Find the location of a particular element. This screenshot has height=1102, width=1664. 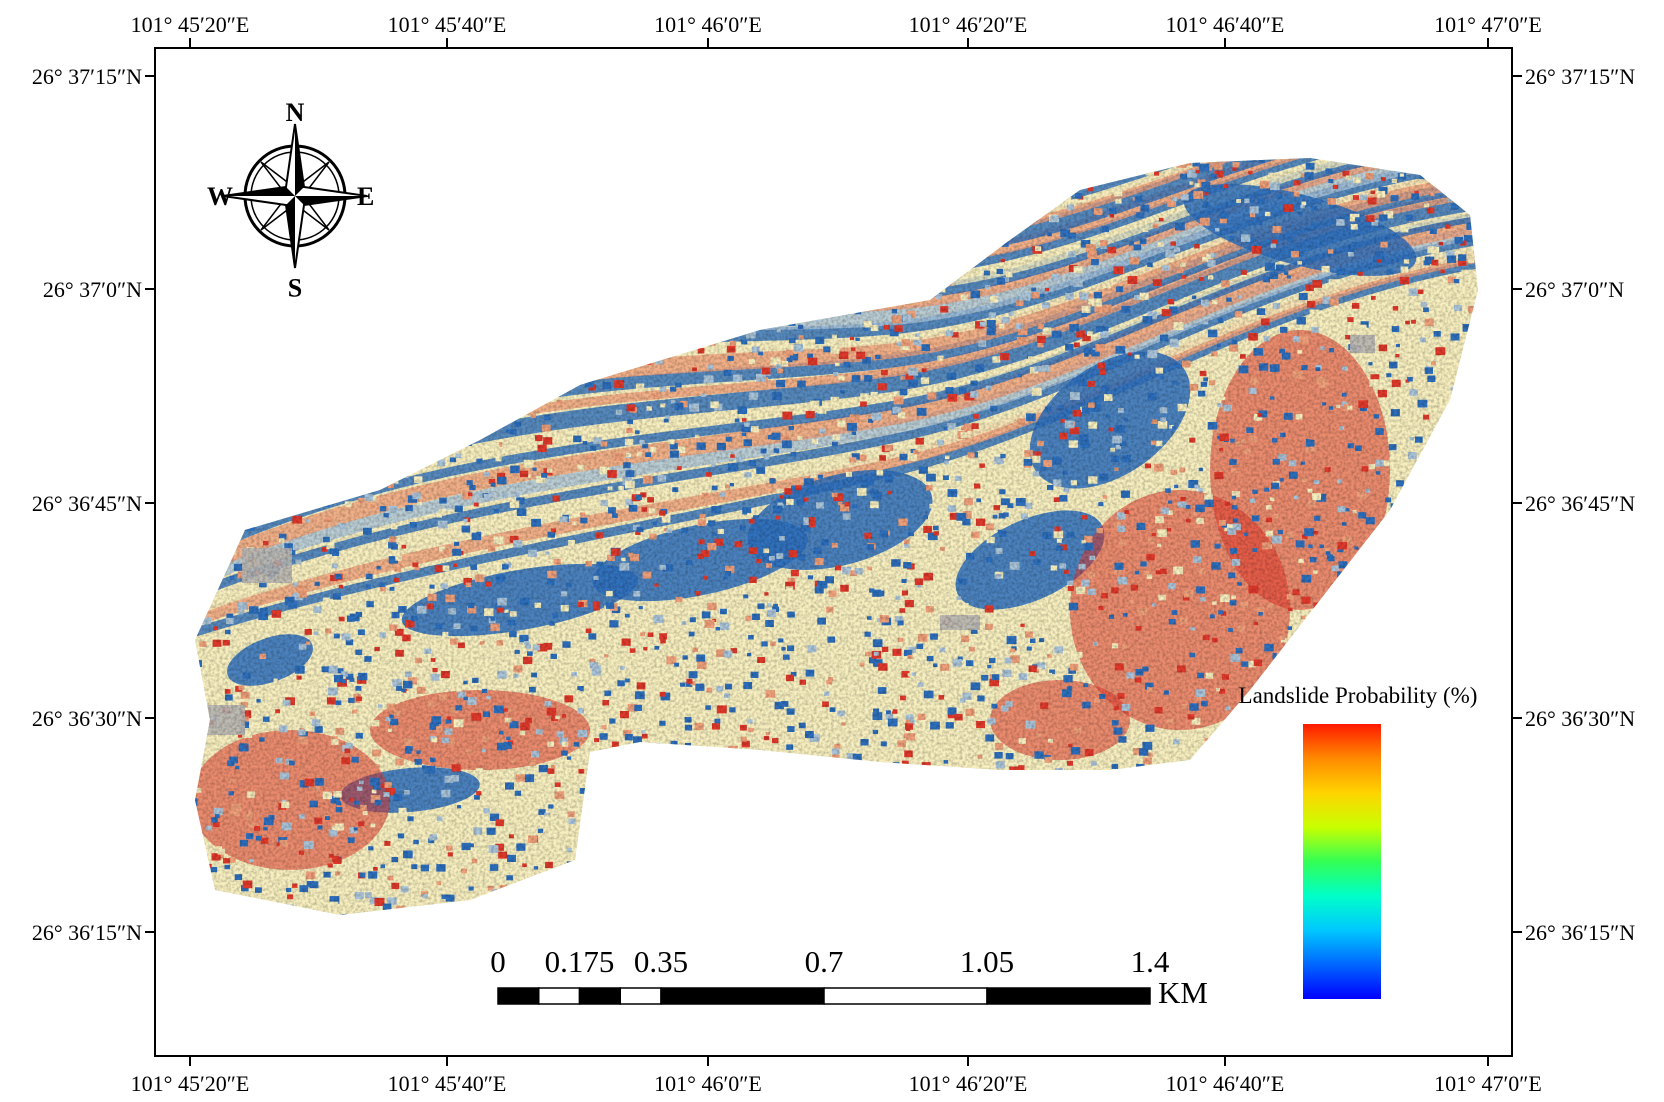

scale-bar-label: 1.05 is located at coordinates (987, 961).